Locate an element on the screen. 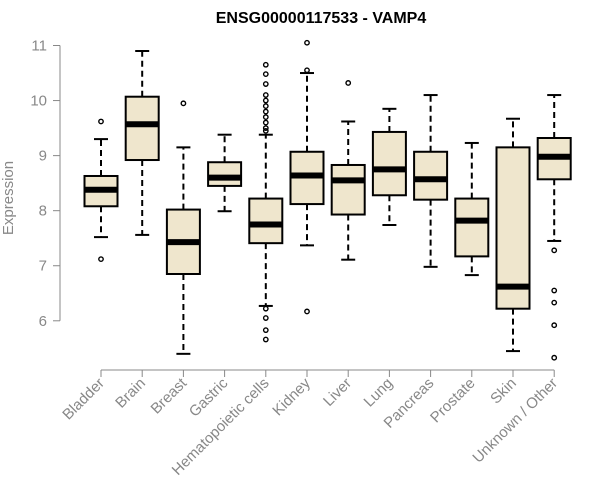 The height and width of the screenshot is (500, 600). y-tick-label: 6 is located at coordinates (43, 321).